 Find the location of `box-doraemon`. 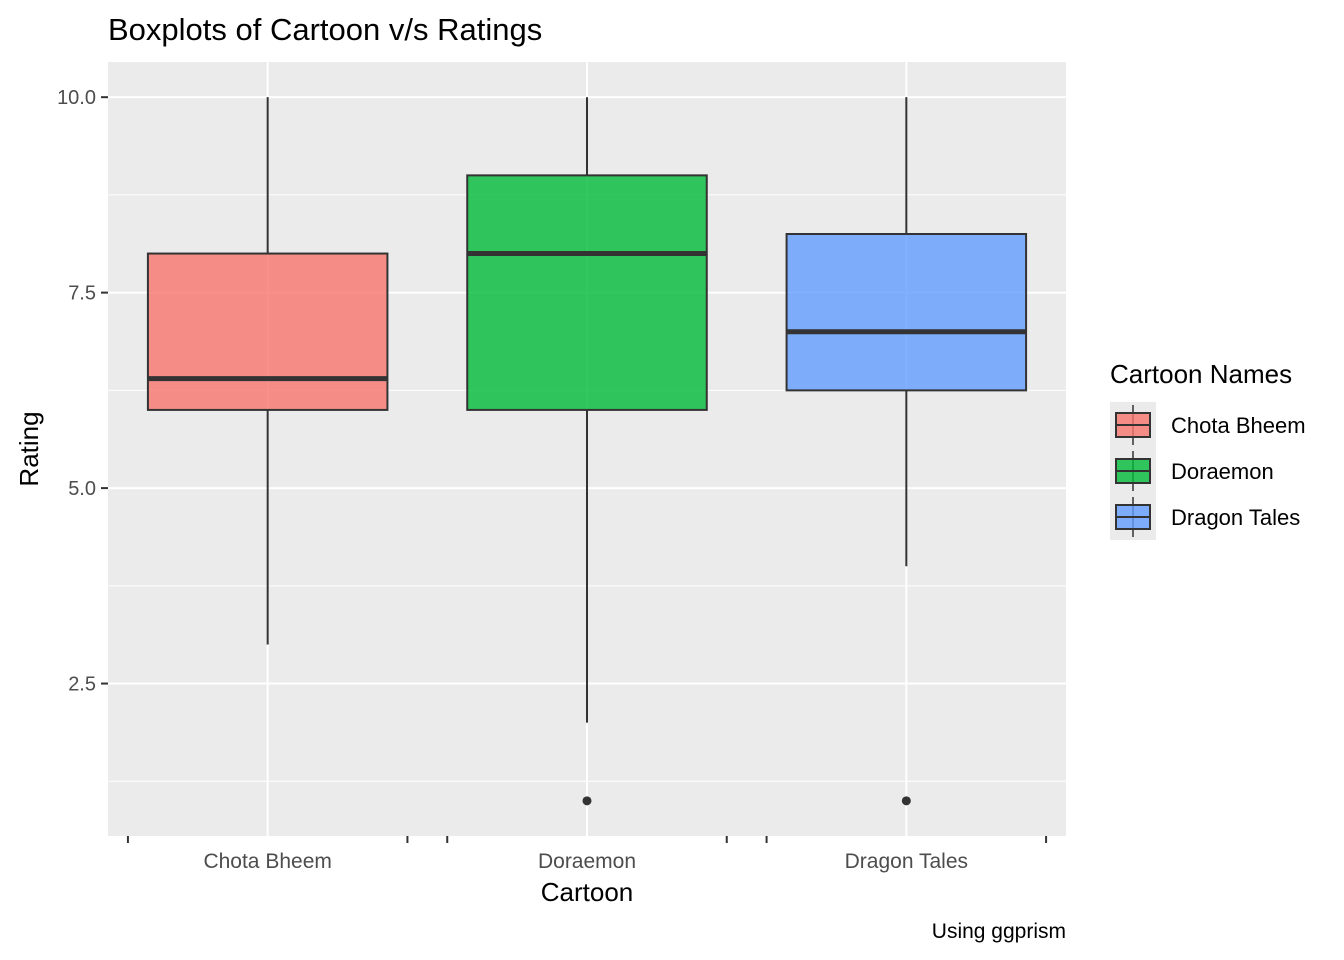

box-doraemon is located at coordinates (587, 451).